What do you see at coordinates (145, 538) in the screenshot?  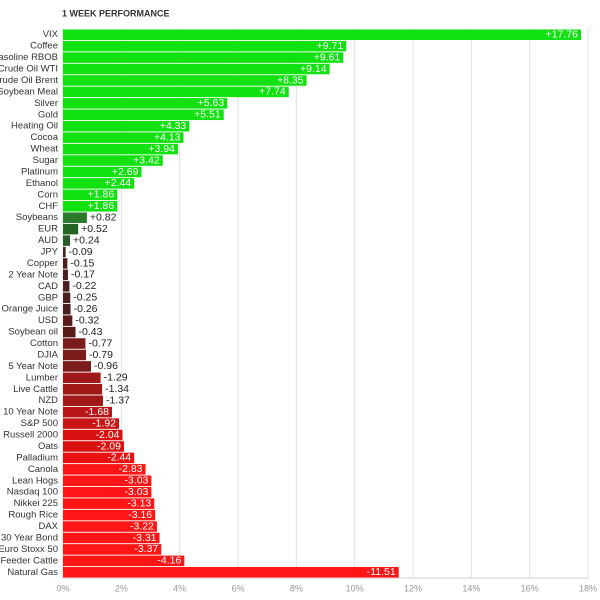 I see `data-label: -3.31` at bounding box center [145, 538].